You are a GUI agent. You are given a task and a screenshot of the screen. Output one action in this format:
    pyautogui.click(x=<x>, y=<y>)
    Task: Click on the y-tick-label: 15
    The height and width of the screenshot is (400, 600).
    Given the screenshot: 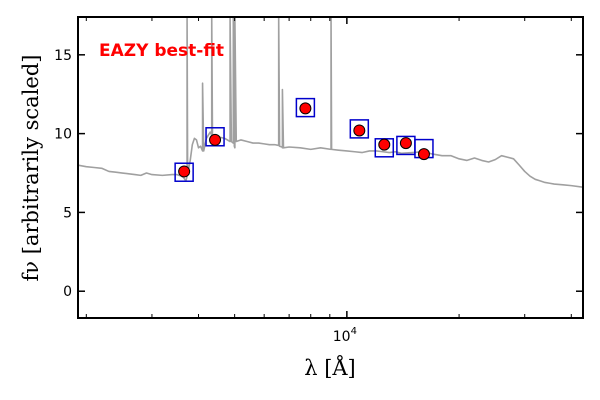 What is the action you would take?
    pyautogui.click(x=63, y=56)
    